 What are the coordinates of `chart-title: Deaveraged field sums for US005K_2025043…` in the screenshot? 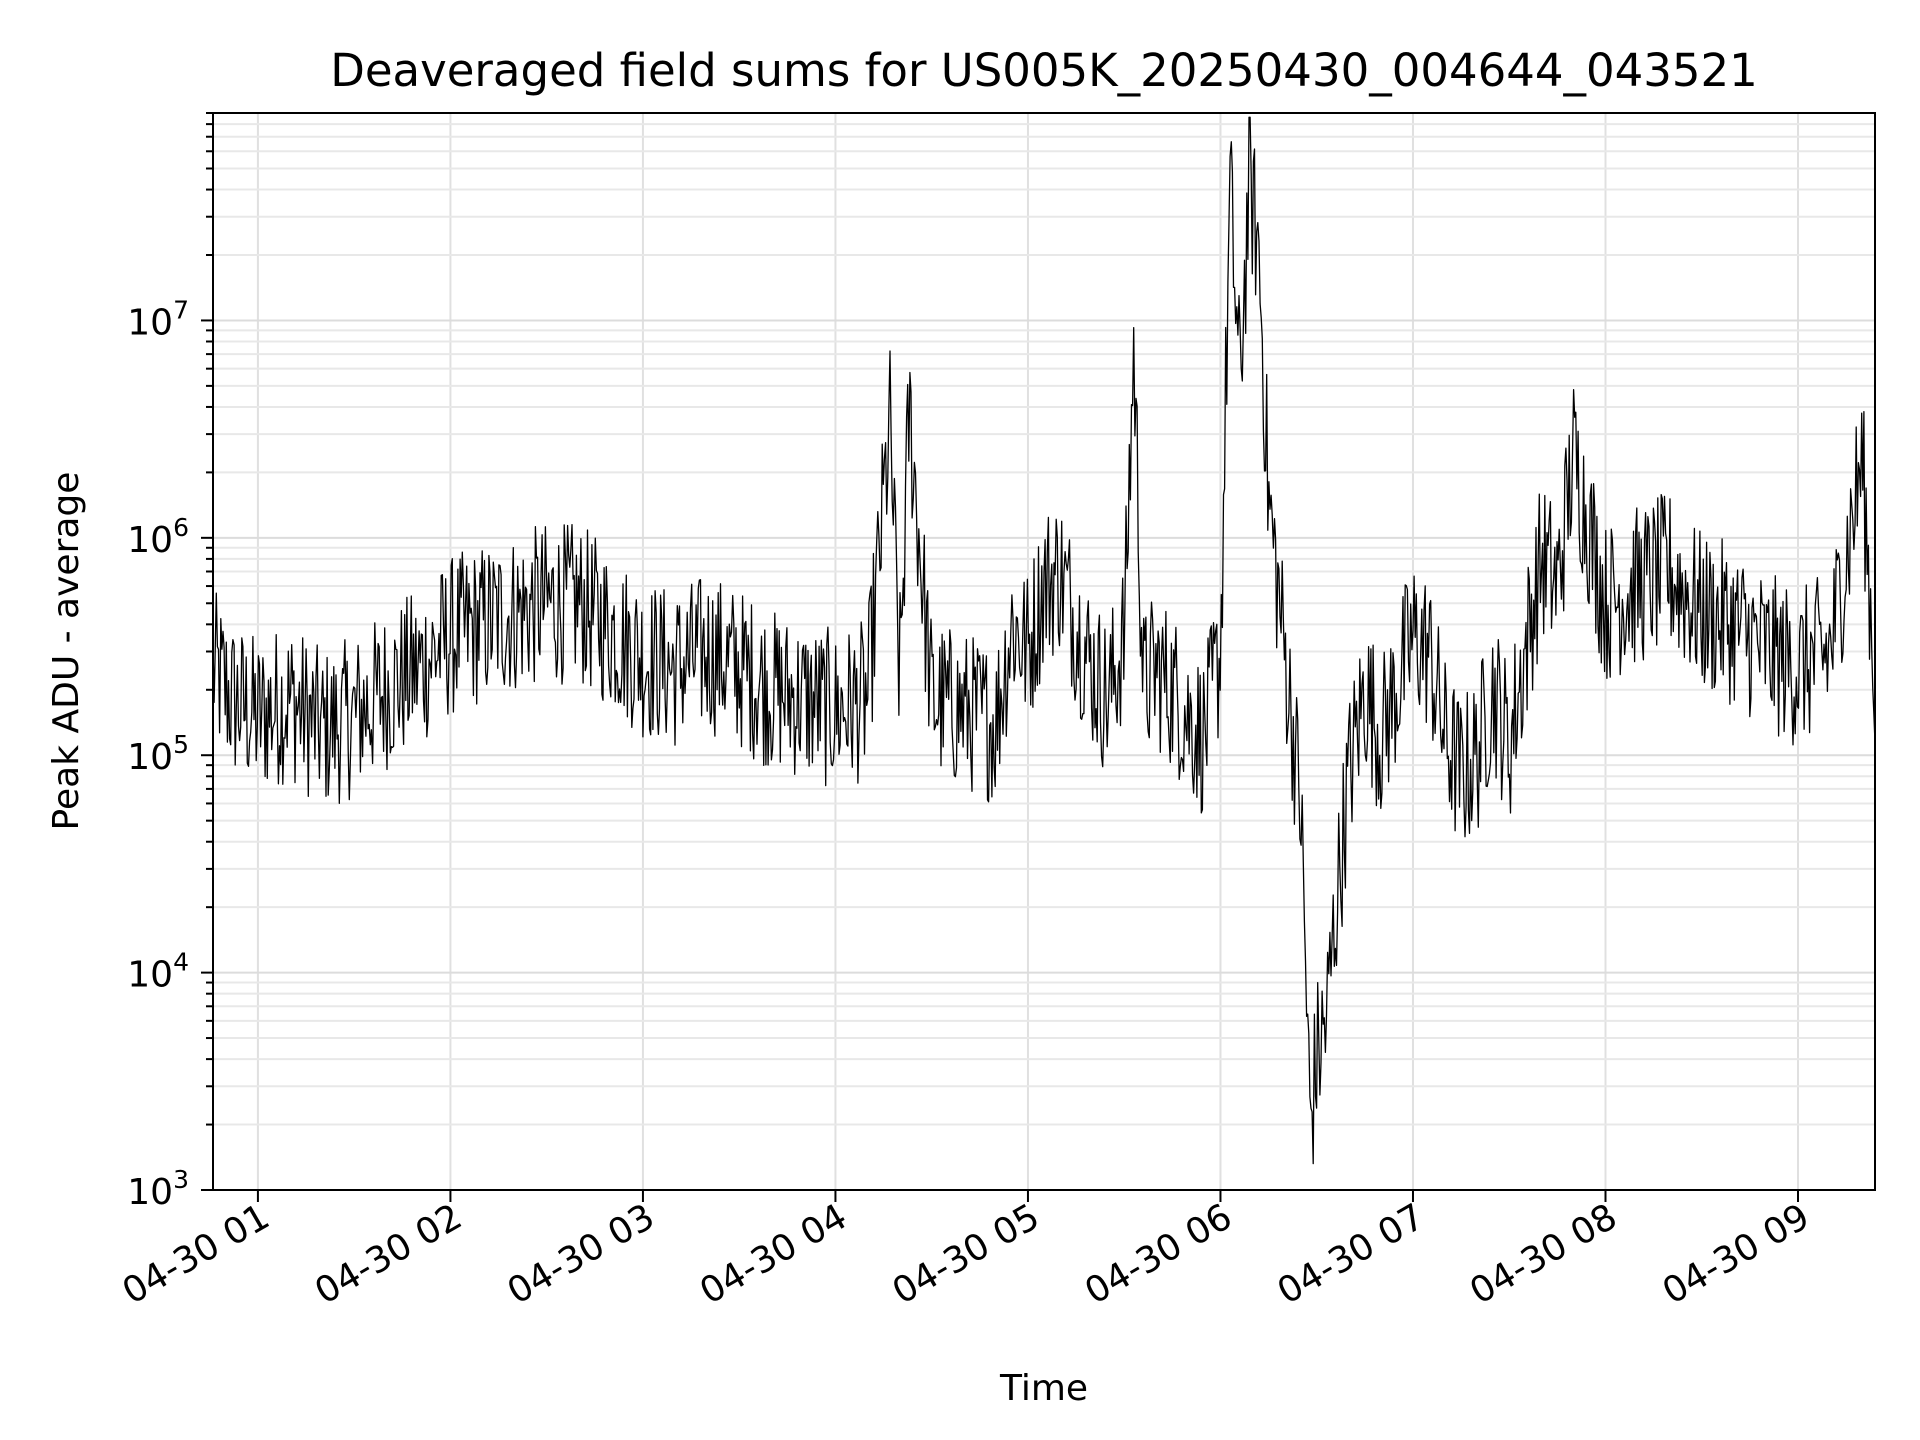 It's located at (1044, 70).